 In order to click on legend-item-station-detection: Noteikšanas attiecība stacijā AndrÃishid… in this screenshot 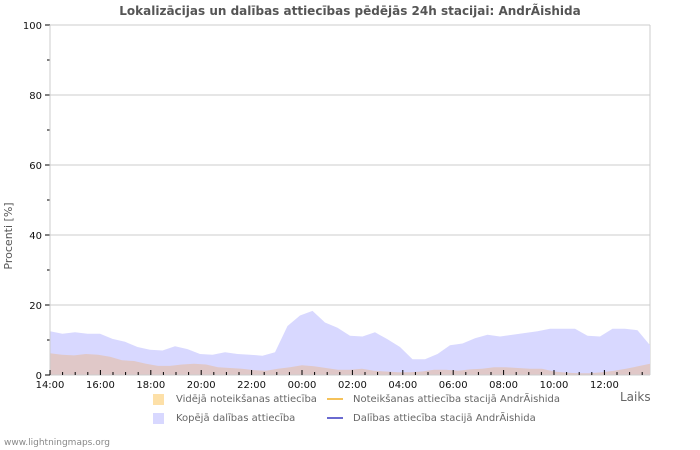, I will do `click(443, 400)`.